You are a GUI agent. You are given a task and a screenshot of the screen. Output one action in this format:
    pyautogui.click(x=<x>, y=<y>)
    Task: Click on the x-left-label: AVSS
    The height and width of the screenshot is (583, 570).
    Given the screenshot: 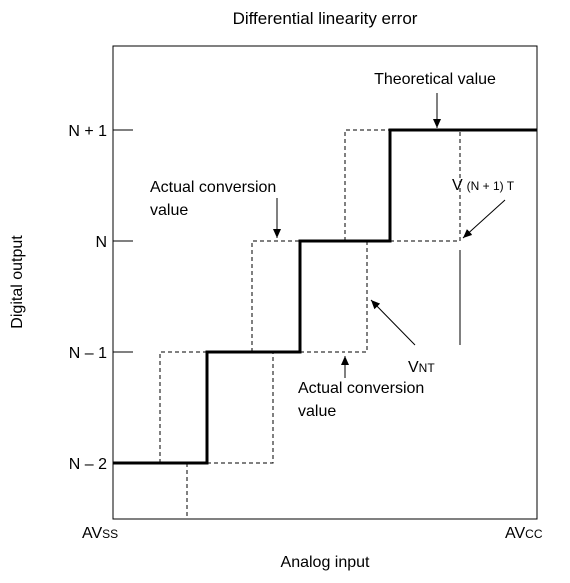 What is the action you would take?
    pyautogui.click(x=100, y=533)
    